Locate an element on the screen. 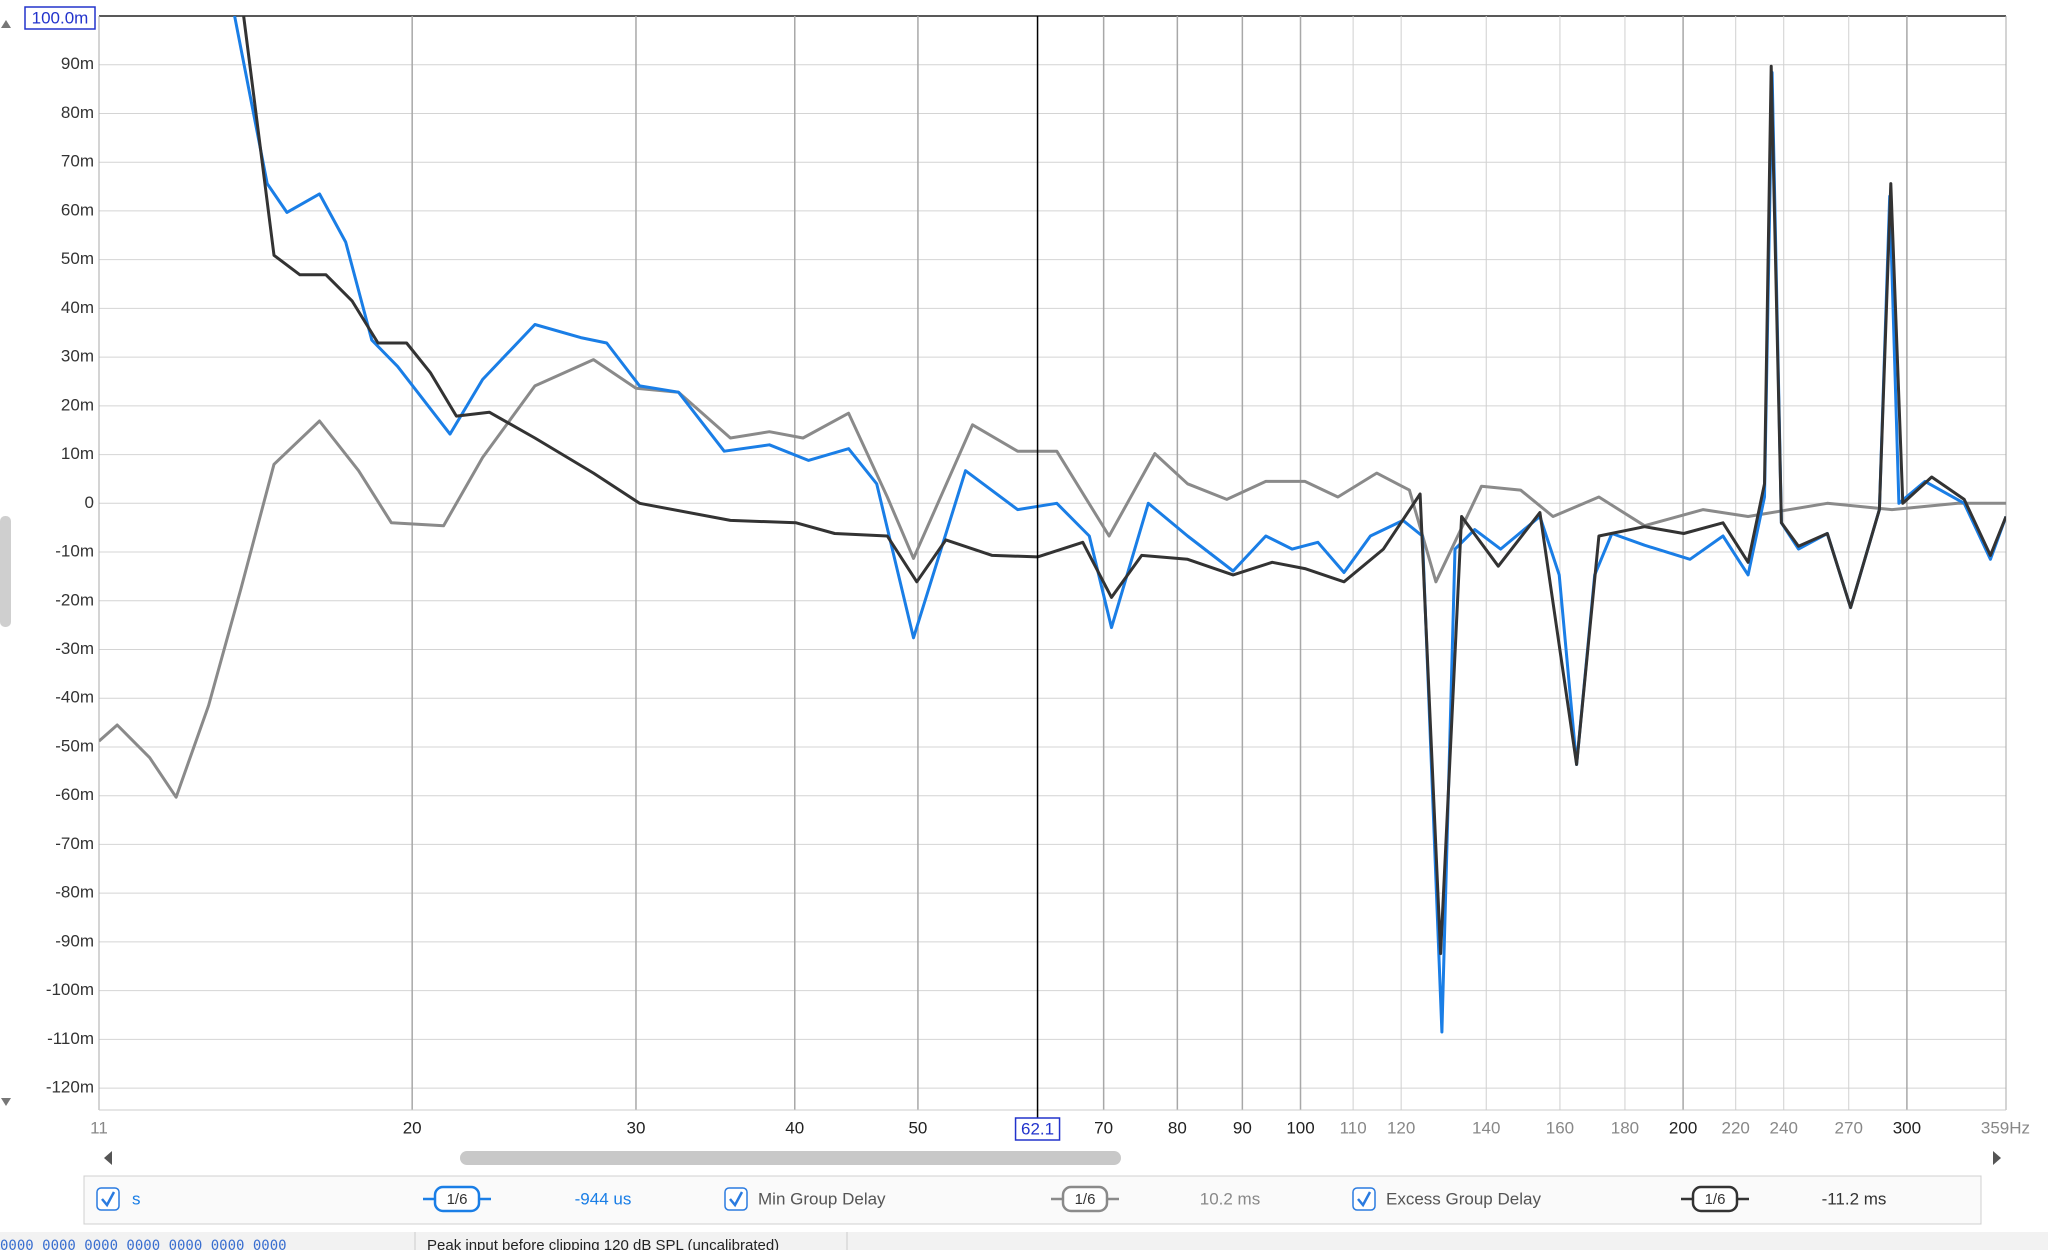 The image size is (2048, 1250). h-scroll-thumb is located at coordinates (790, 1158).